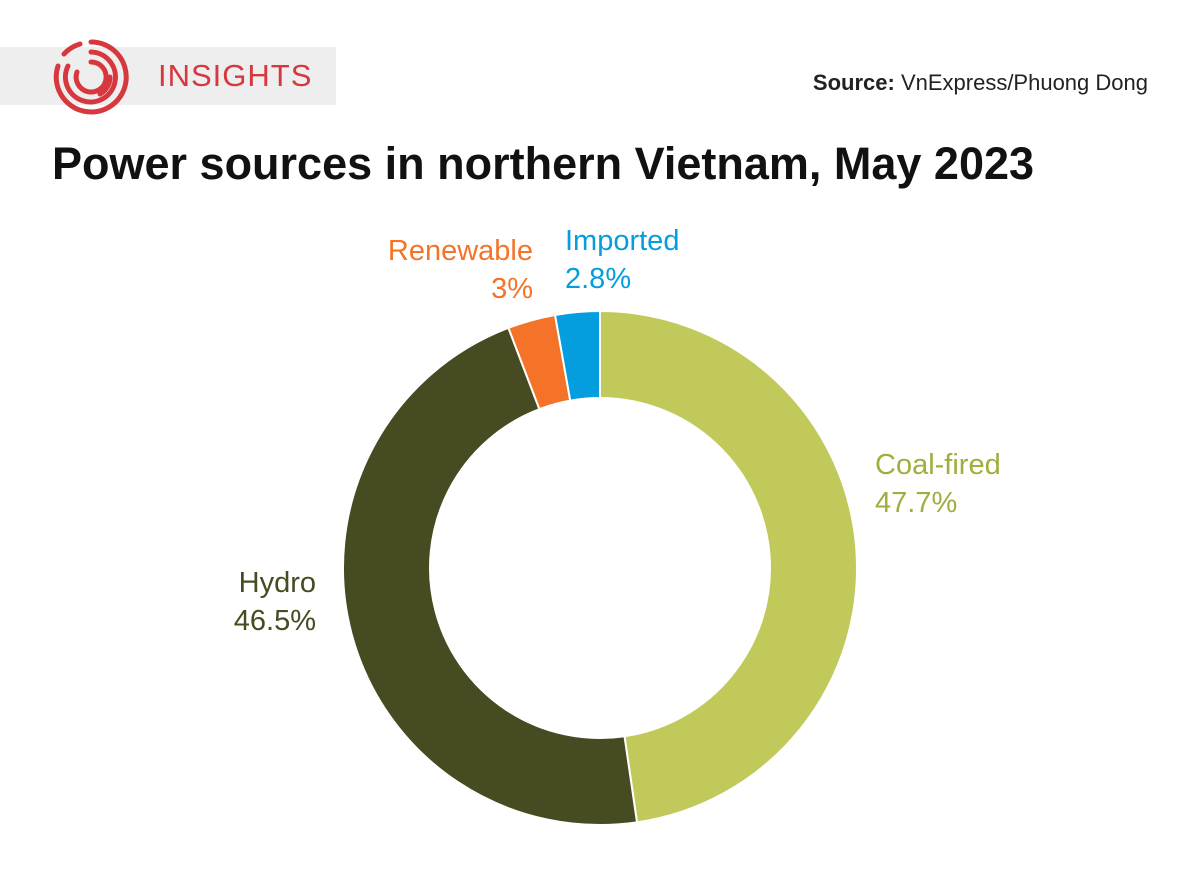  Describe the element at coordinates (598, 279) in the screenshot. I see `slice-value-imported: 2.8%` at that location.